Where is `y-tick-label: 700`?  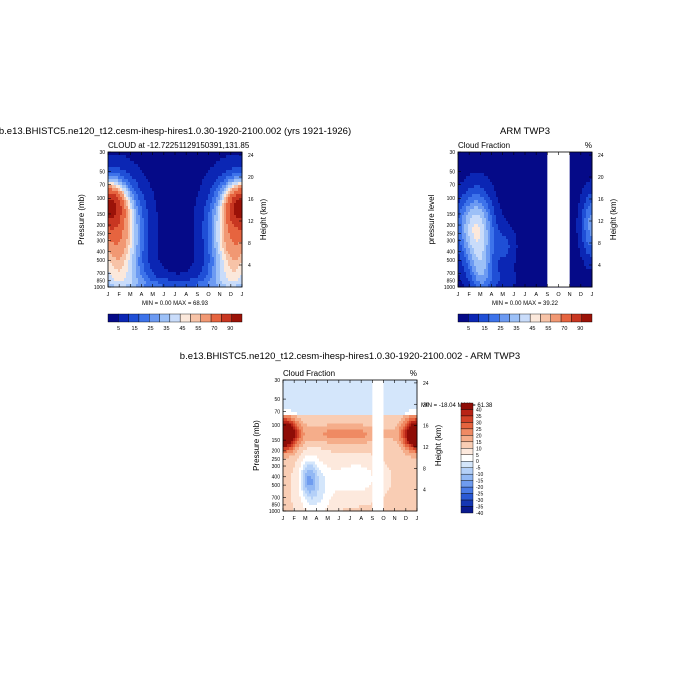
y-tick-label: 700 is located at coordinates (451, 274).